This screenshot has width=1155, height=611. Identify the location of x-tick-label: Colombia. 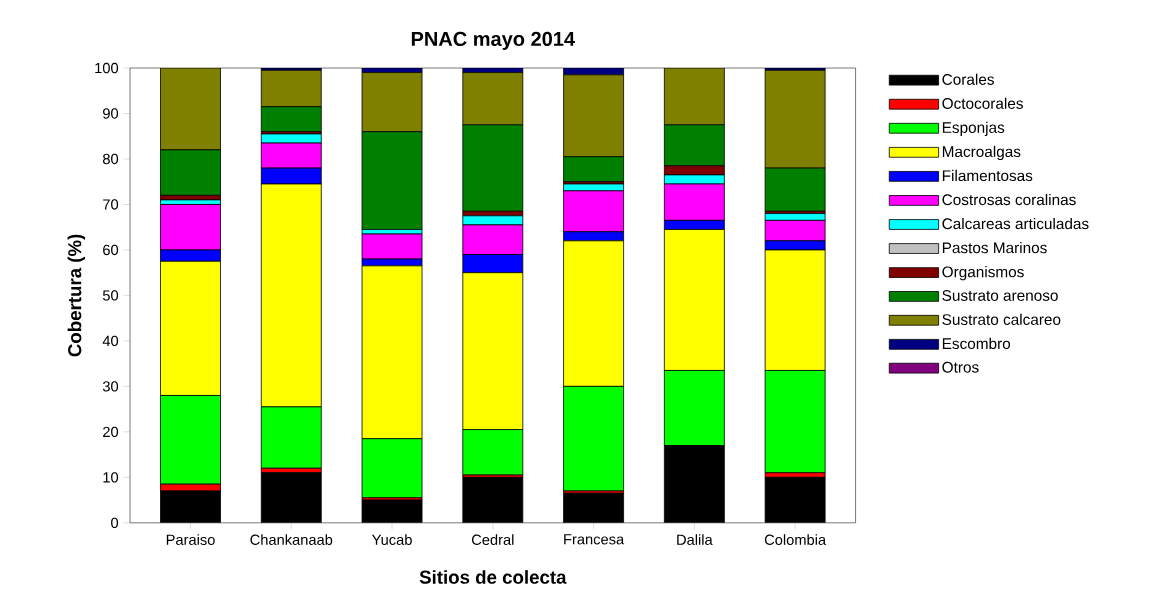
(795, 540).